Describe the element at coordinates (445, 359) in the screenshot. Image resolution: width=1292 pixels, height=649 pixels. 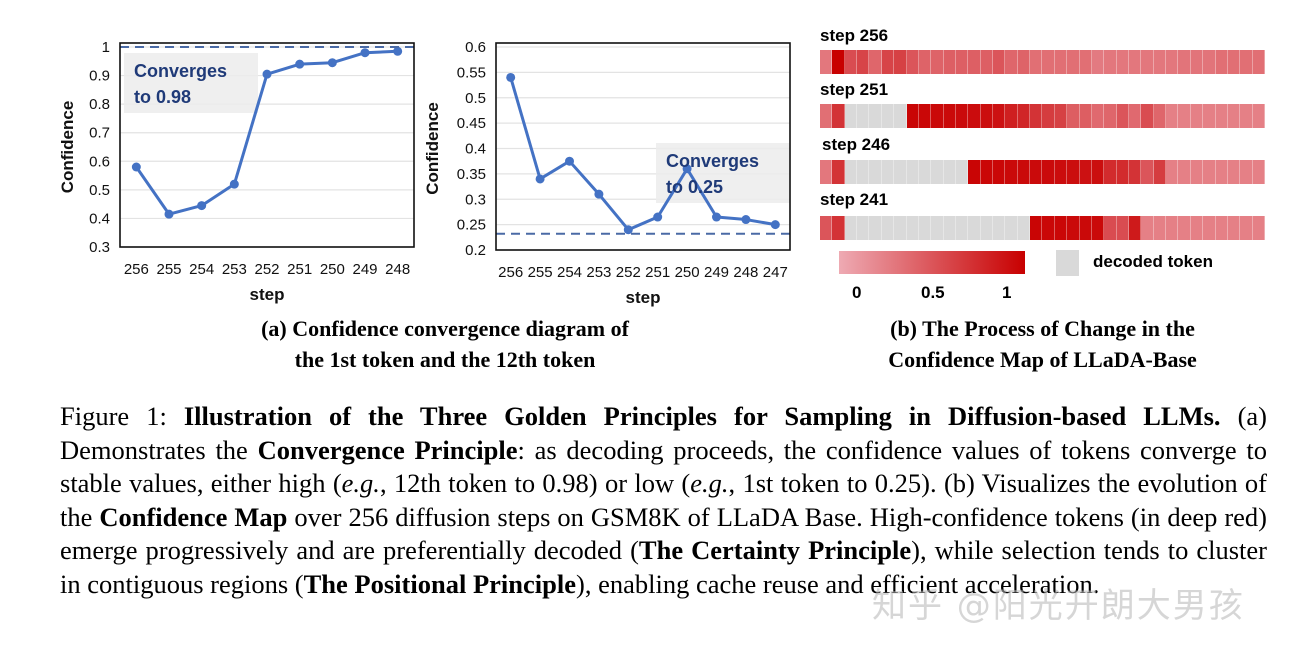
I see `subcaption-a-line2: the 1st token and the 12th token` at that location.